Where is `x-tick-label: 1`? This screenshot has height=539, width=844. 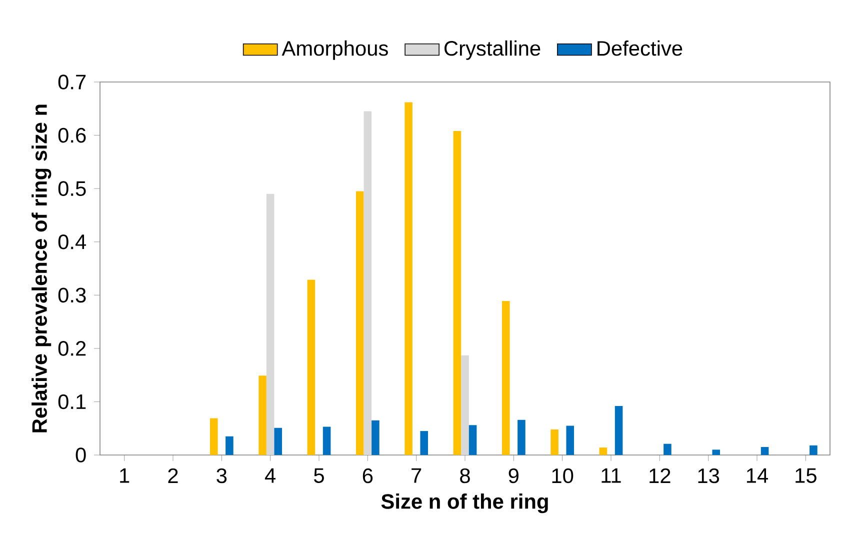
x-tick-label: 1 is located at coordinates (125, 475).